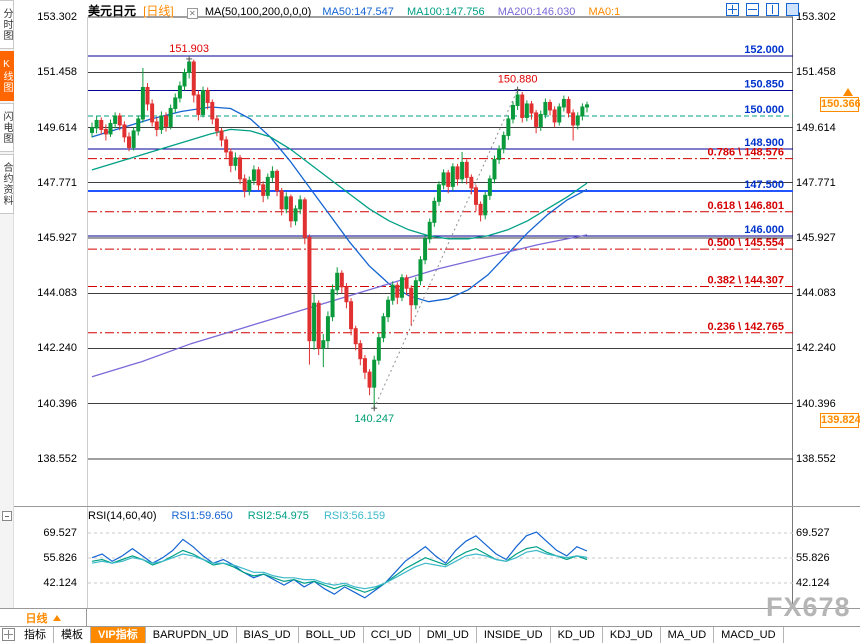 Image resolution: width=860 pixels, height=643 pixels. I want to click on alert-price-box: 139.824, so click(840, 420).